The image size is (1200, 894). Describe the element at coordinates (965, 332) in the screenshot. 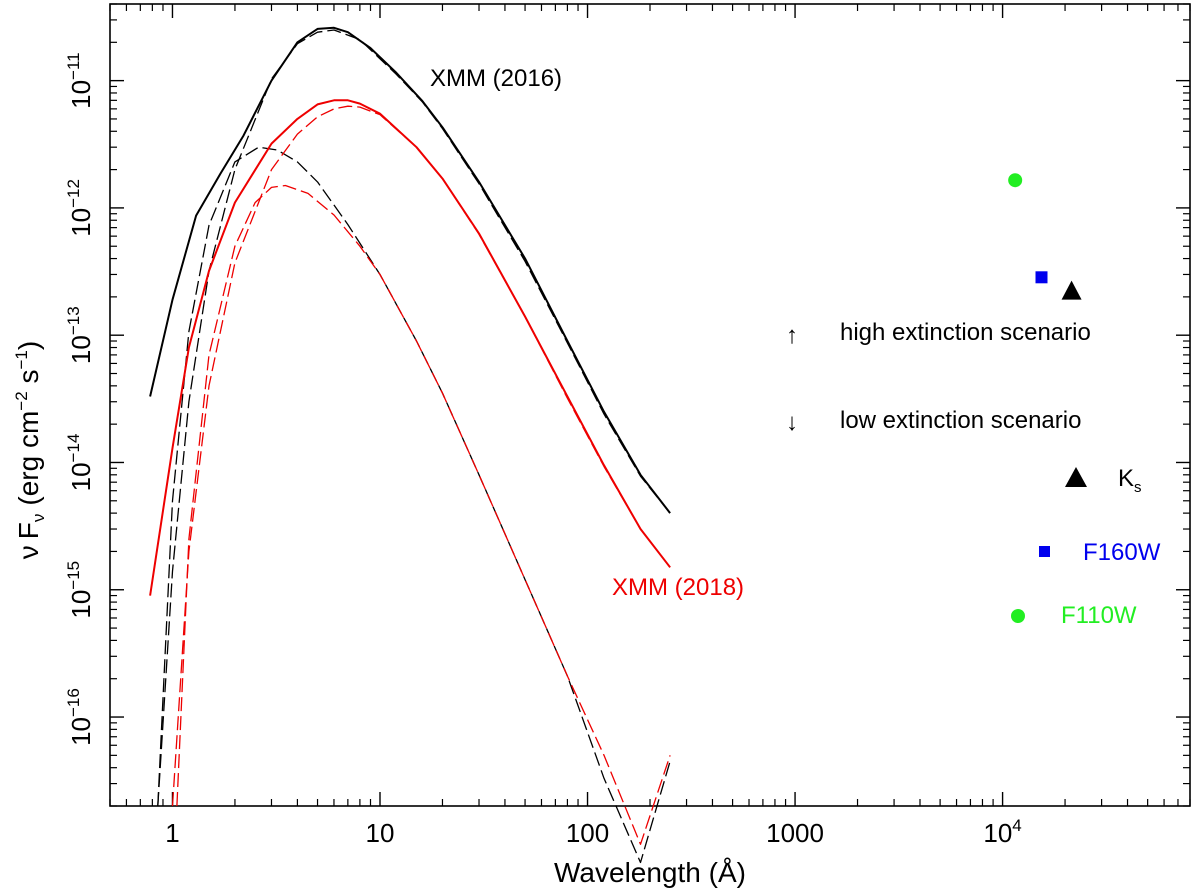

I see `label-high-extinction: high extinction scenario` at that location.